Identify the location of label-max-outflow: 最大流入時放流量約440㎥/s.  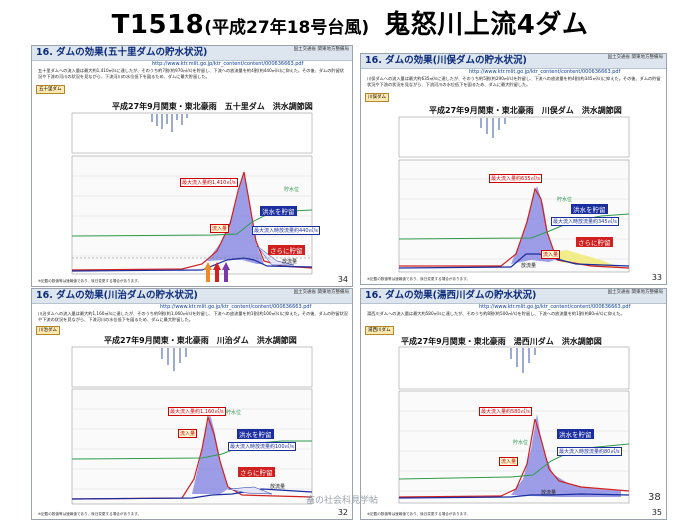
(286, 230).